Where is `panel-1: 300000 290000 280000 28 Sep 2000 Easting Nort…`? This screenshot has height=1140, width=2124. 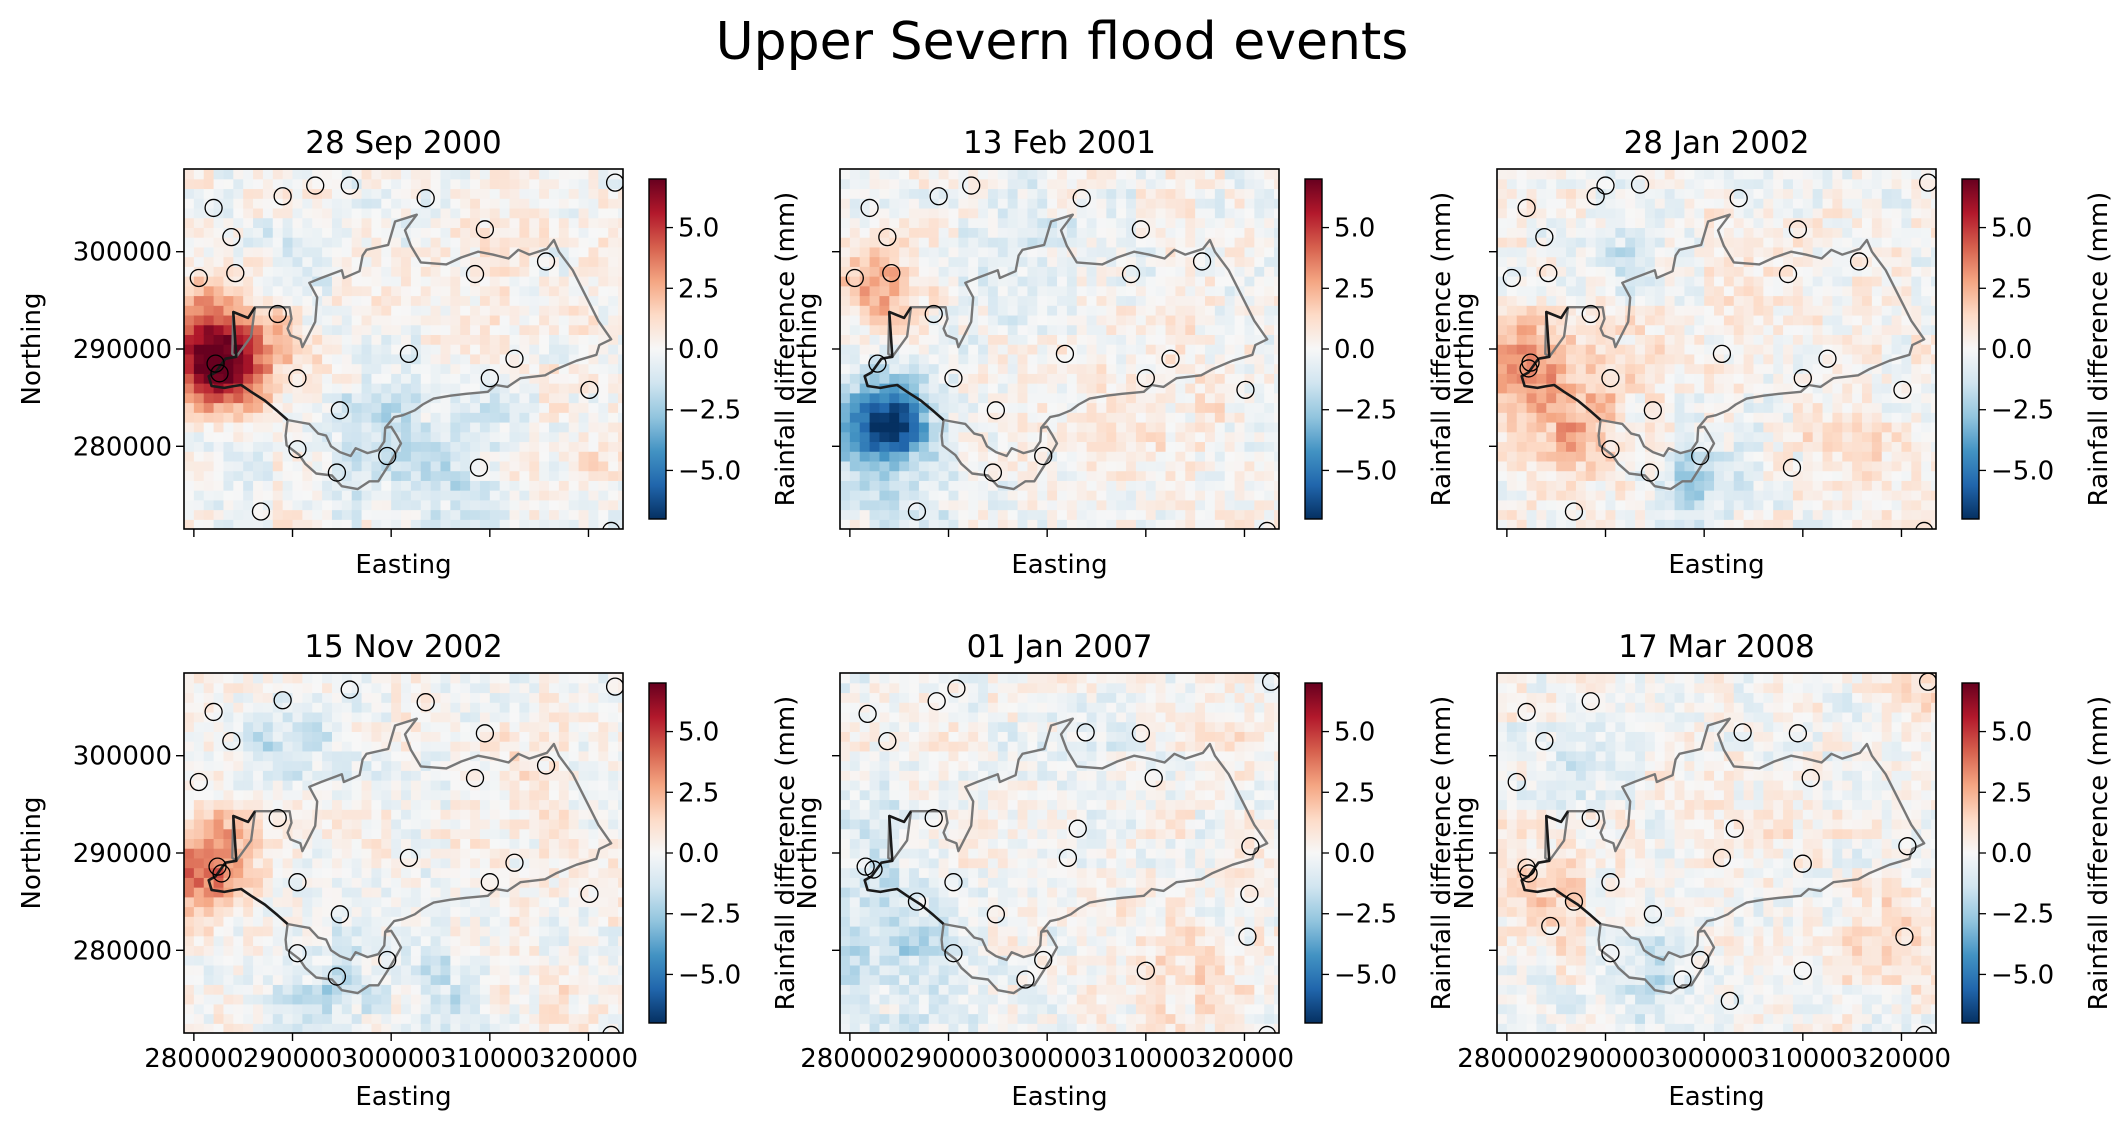 panel-1: 300000 290000 280000 28 Sep 2000 Easting Nort… is located at coordinates (409, 352).